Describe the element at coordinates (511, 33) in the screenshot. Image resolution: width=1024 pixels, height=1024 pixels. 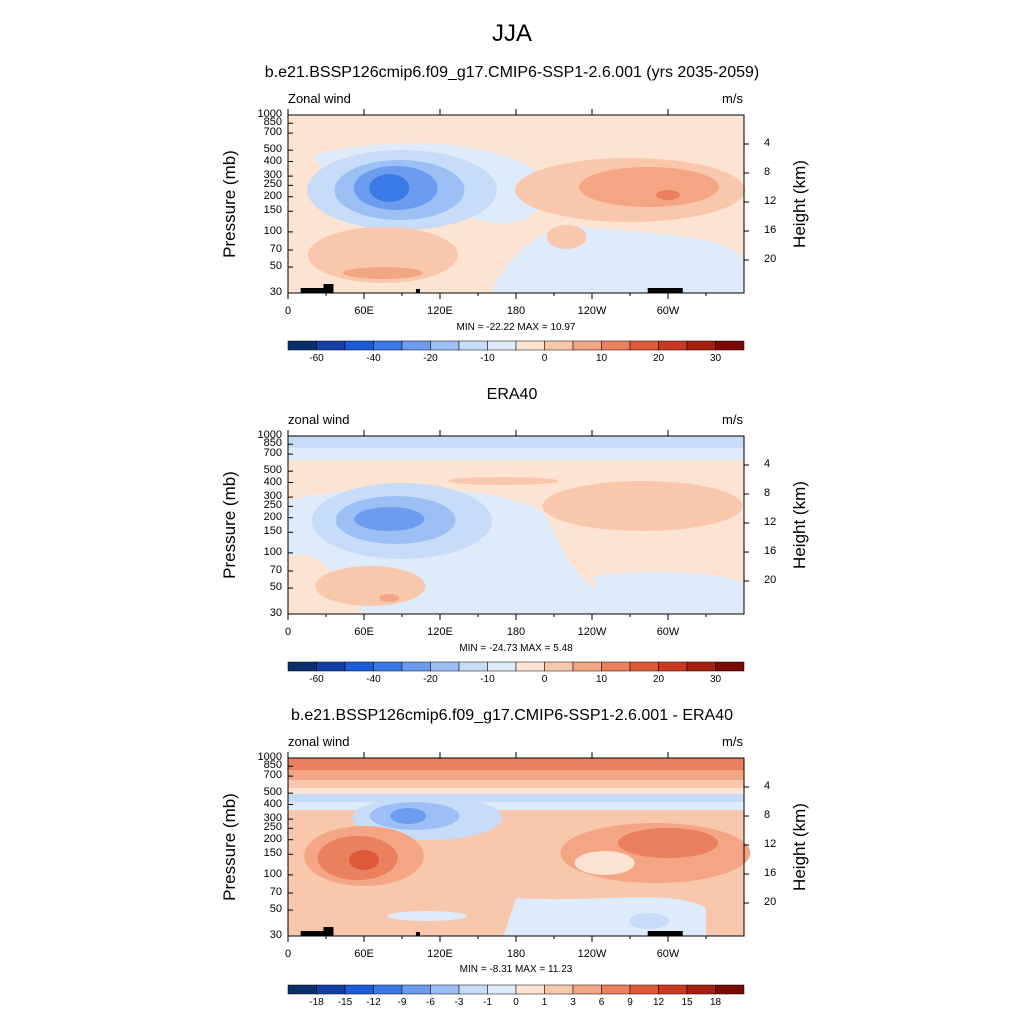
I see `main-title: JJA` at that location.